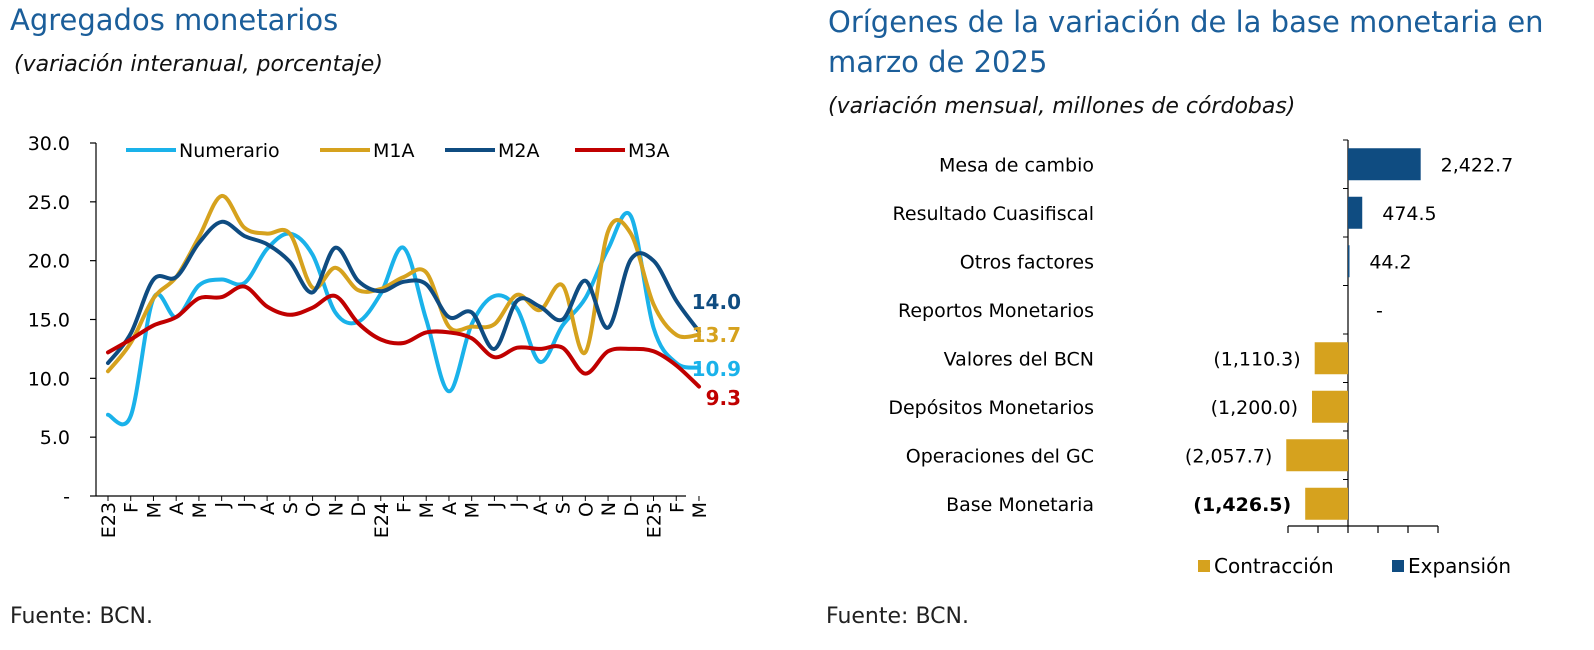  Describe the element at coordinates (1027, 262) in the screenshot. I see `category-label: Otros factores` at that location.